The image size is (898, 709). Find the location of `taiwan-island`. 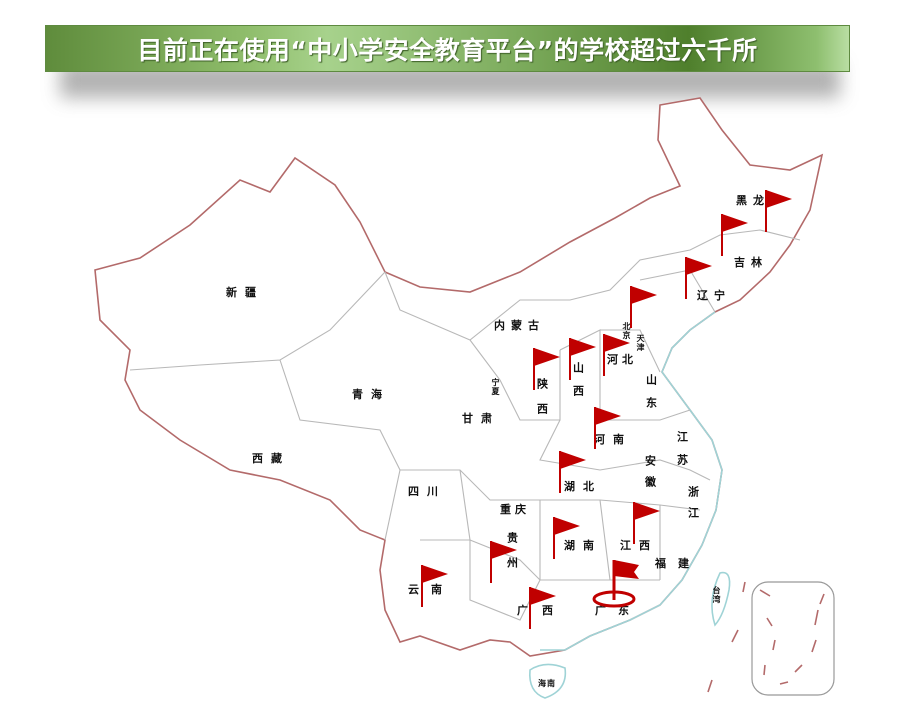

taiwan-island is located at coordinates (721, 599).